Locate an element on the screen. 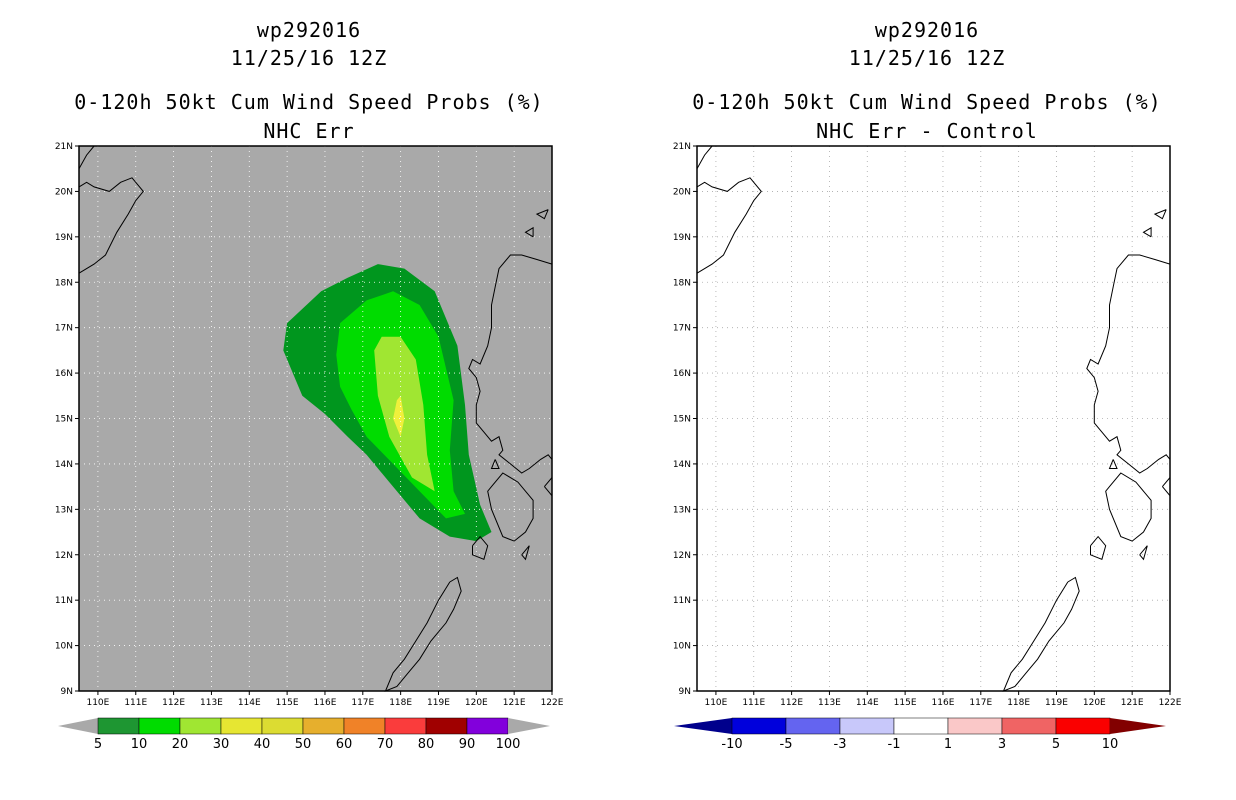 This screenshot has width=1236, height=800. left-colorbar-label: 30 is located at coordinates (221, 744).